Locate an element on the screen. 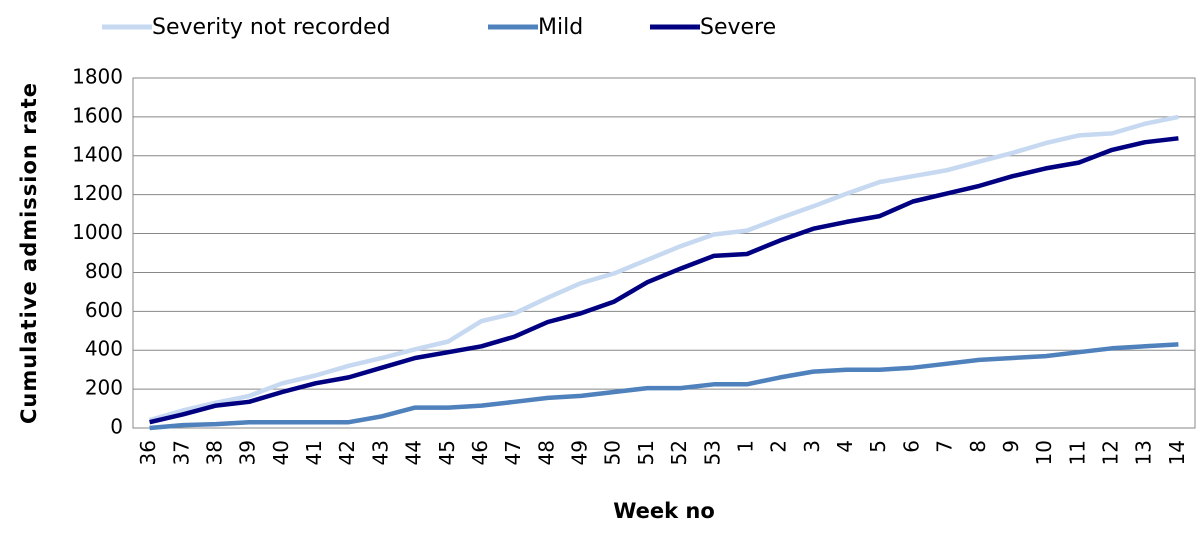 The image size is (1201, 533). x-tick-label: 9 is located at coordinates (1011, 446).